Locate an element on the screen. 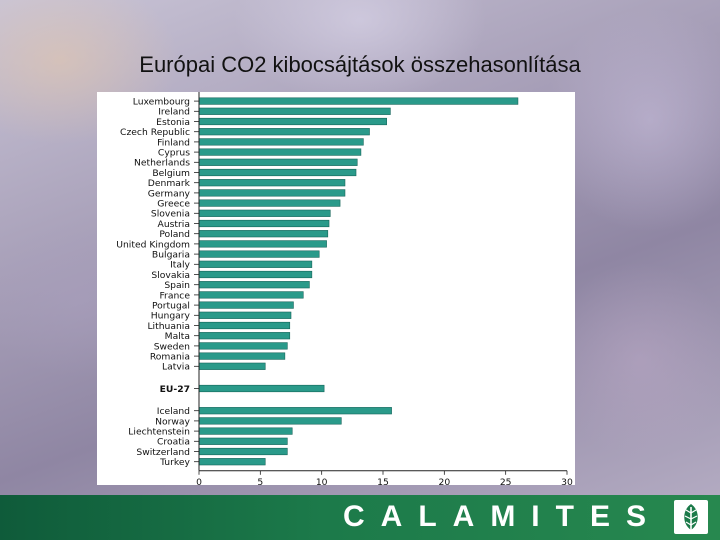 This screenshot has height=540, width=720. category-label: Czech Republic is located at coordinates (155, 132).